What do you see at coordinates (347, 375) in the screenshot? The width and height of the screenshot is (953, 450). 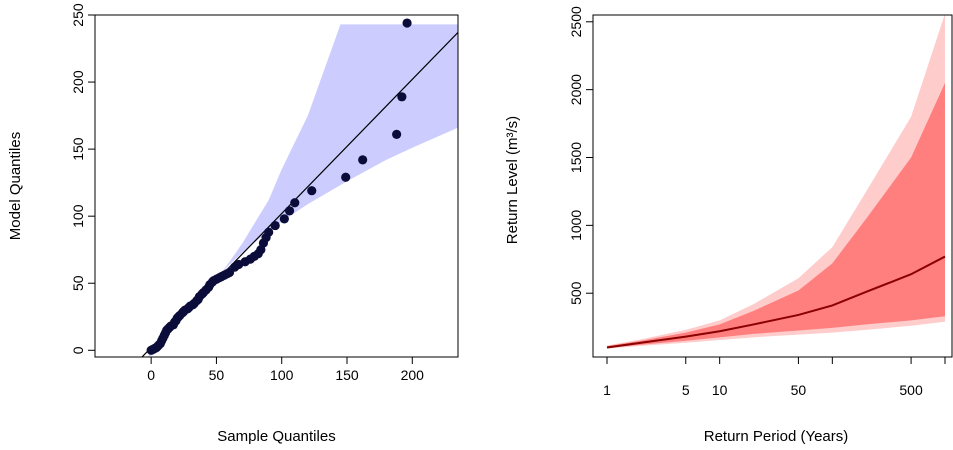 I see `x-tick-label: 150` at bounding box center [347, 375].